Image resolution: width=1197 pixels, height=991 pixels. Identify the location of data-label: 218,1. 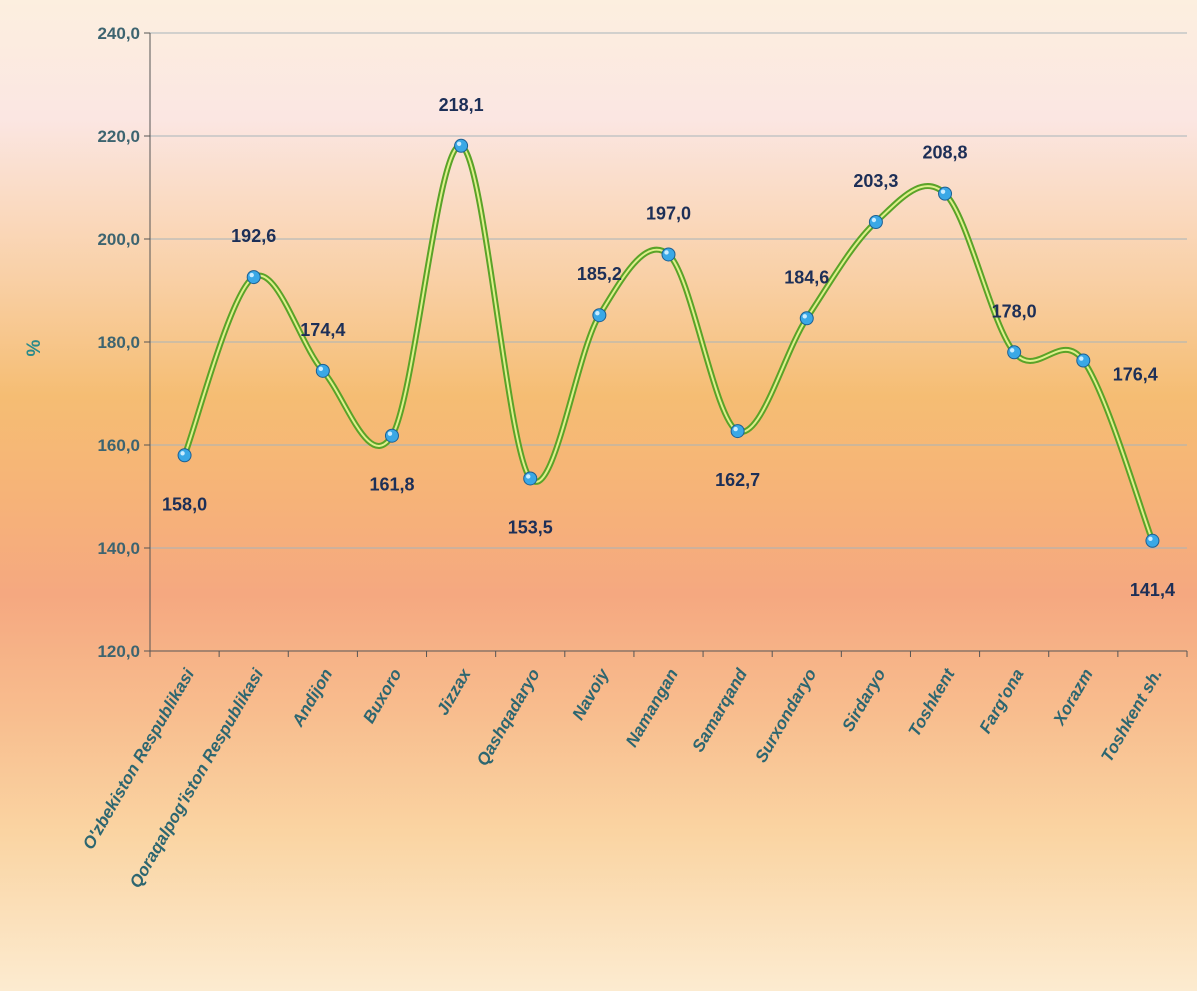
(461, 105).